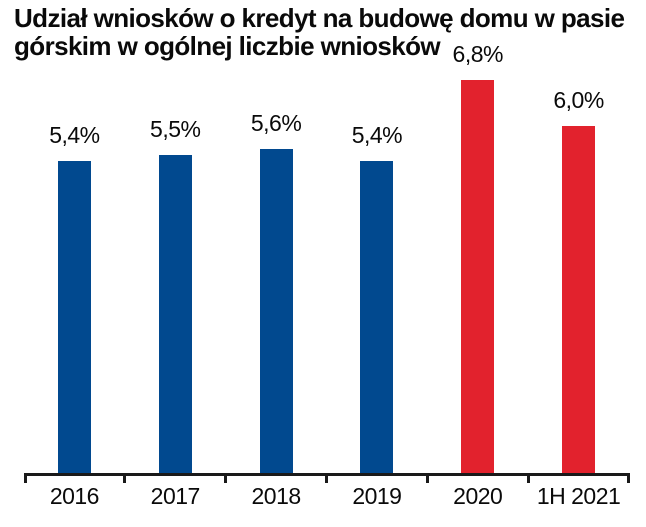 This screenshot has height=527, width=646. I want to click on x-axis-label: 1H 2021, so click(578, 496).